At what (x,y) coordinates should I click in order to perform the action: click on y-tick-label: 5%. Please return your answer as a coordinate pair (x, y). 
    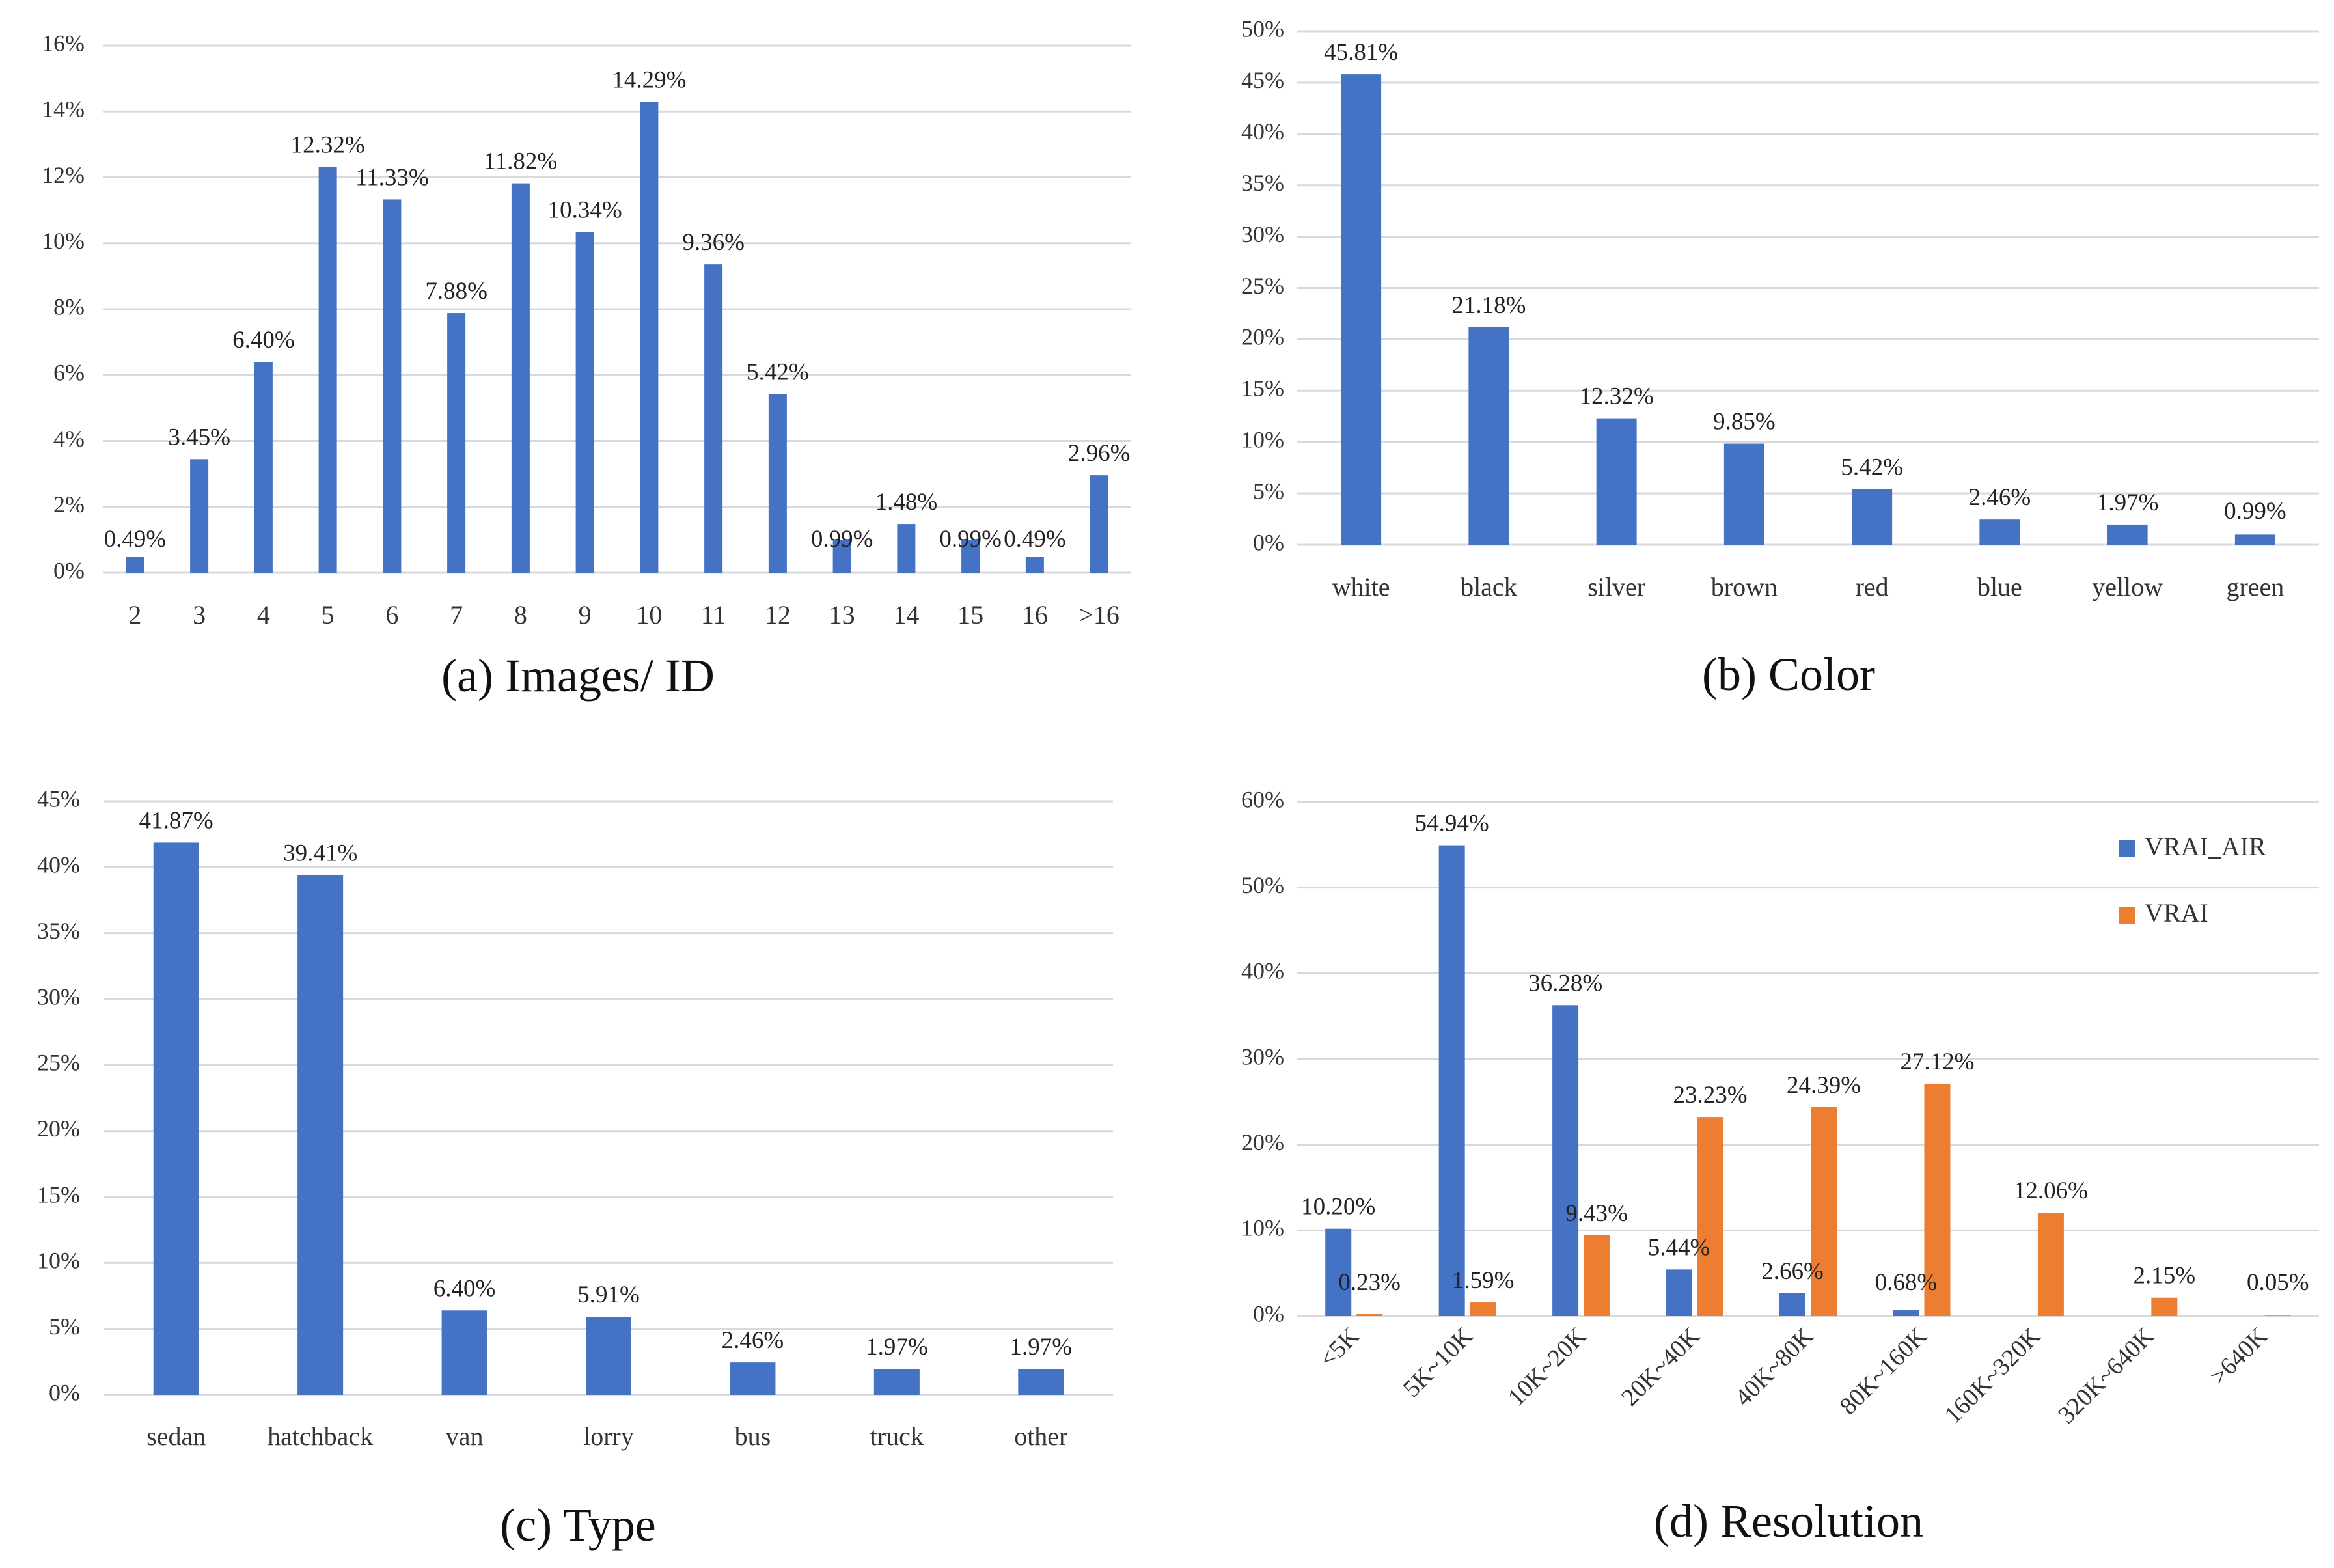
    Looking at the image, I should click on (64, 1327).